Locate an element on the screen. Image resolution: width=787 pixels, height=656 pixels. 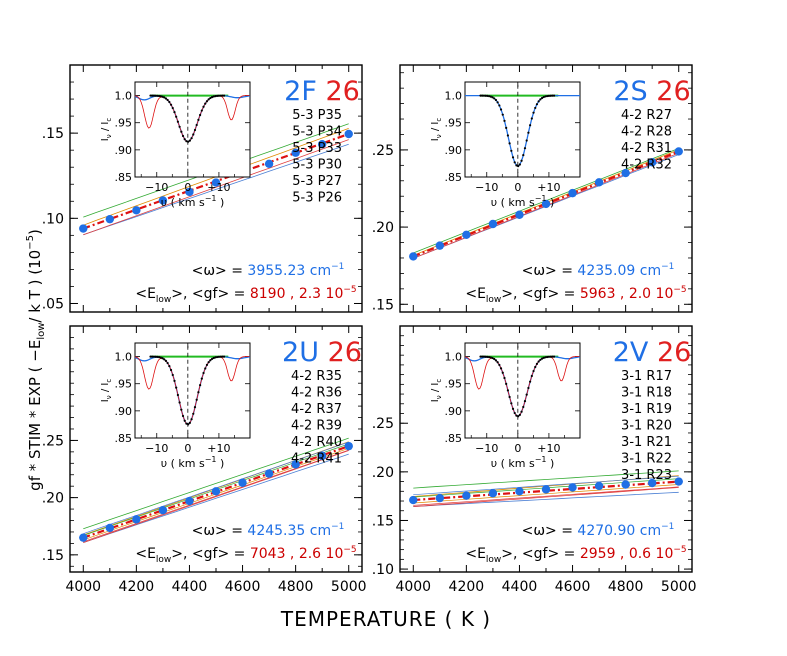
inset-x-tick-label: +10 is located at coordinates (218, 187).